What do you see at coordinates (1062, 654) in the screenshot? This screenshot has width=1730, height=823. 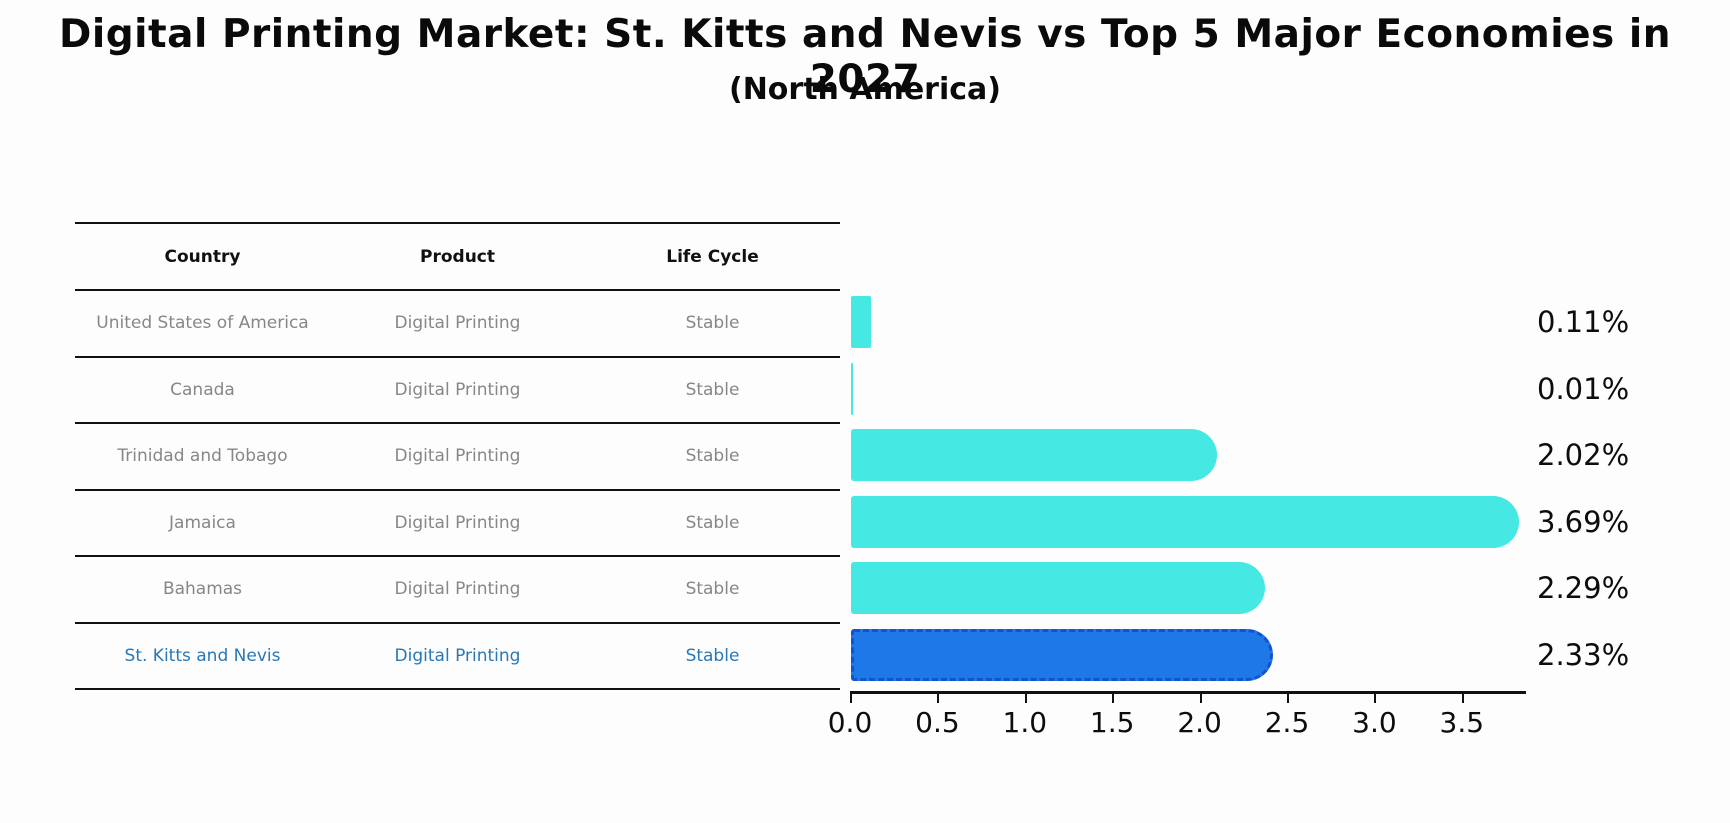 I see `bar-st-kitts-nevis` at bounding box center [1062, 654].